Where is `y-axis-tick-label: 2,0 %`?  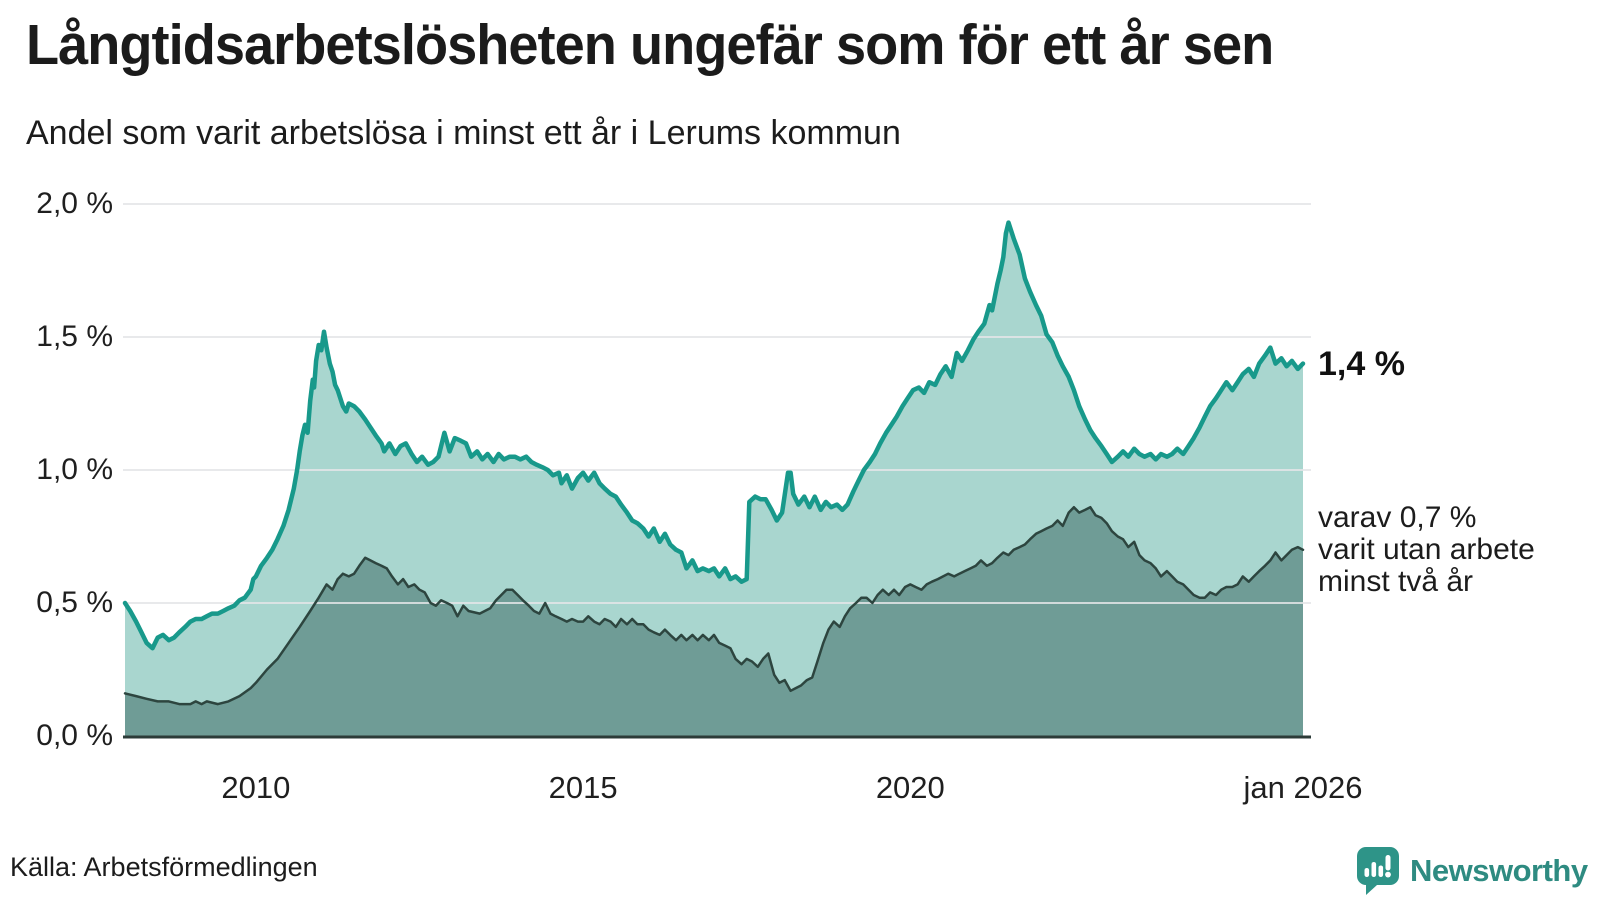 y-axis-tick-label: 2,0 % is located at coordinates (74, 203).